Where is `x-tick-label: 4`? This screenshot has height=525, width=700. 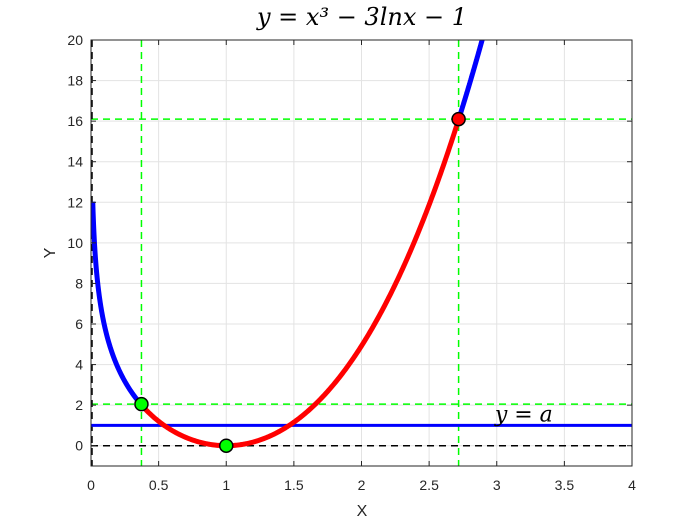 x-tick-label: 4 is located at coordinates (632, 485).